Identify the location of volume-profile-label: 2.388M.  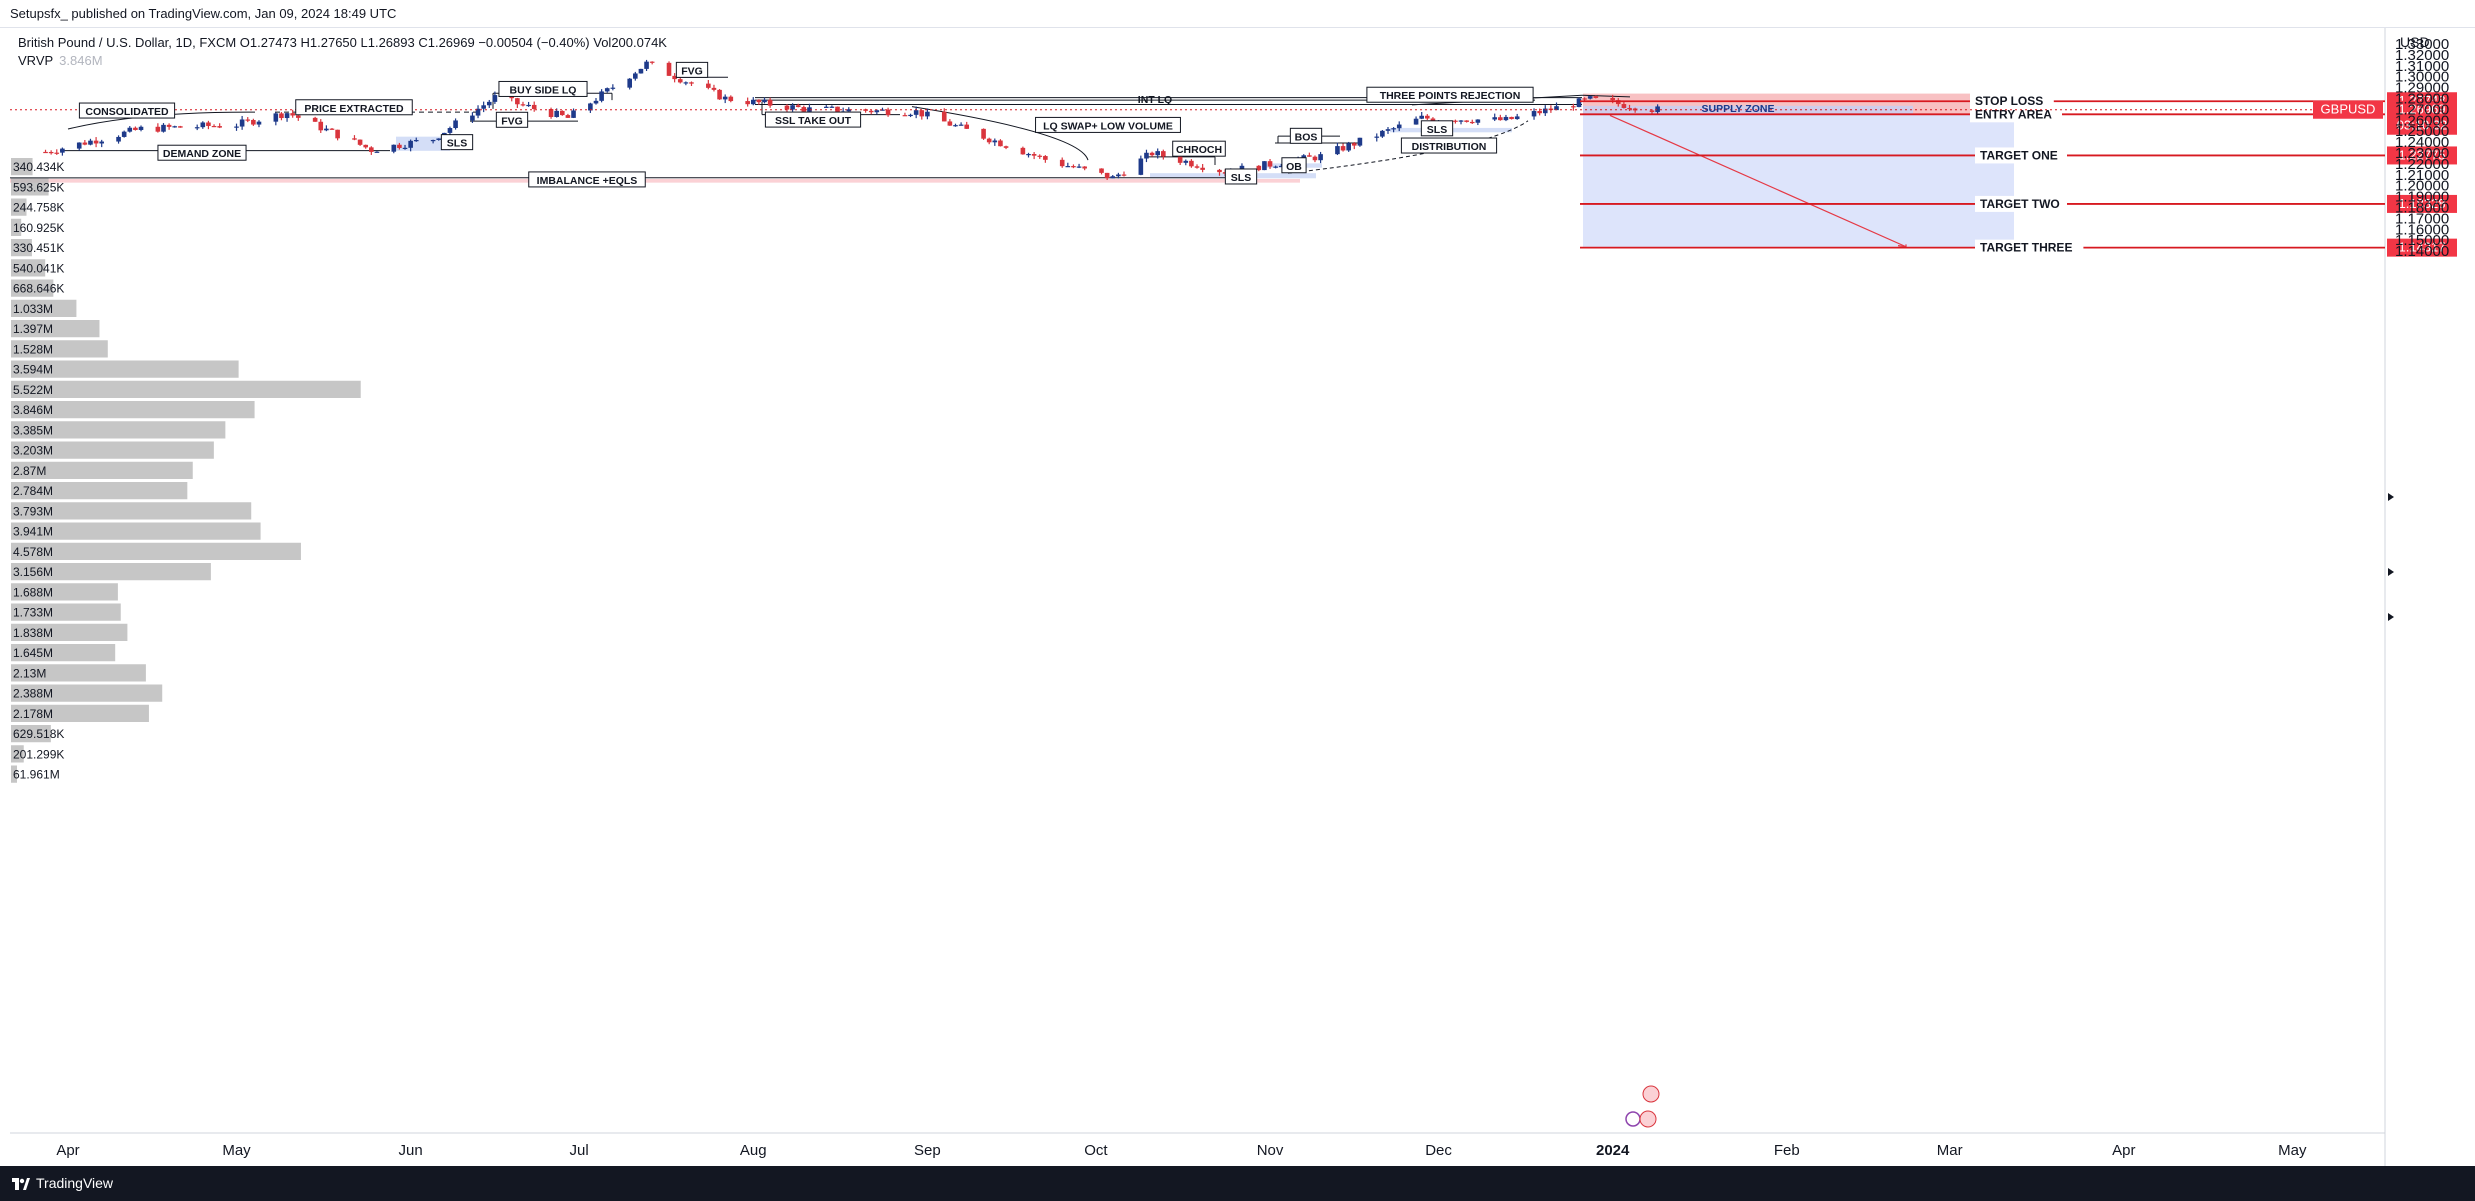
(33, 694).